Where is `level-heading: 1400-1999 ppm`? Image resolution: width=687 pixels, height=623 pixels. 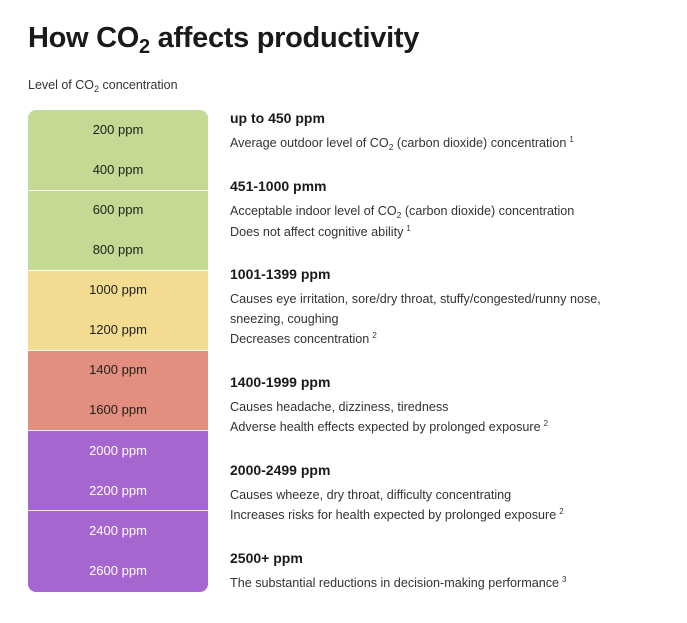
level-heading: 1400-1999 ppm is located at coordinates (280, 382).